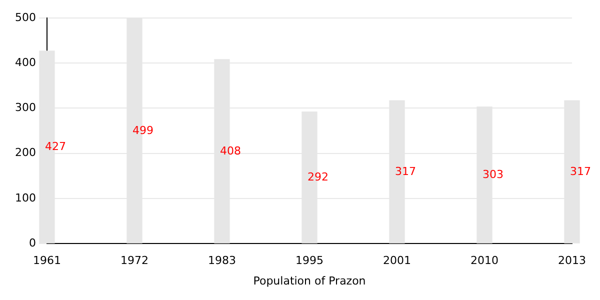 The height and width of the screenshot is (300, 600). Describe the element at coordinates (46, 261) in the screenshot. I see `x-tick-label: 1961` at that location.